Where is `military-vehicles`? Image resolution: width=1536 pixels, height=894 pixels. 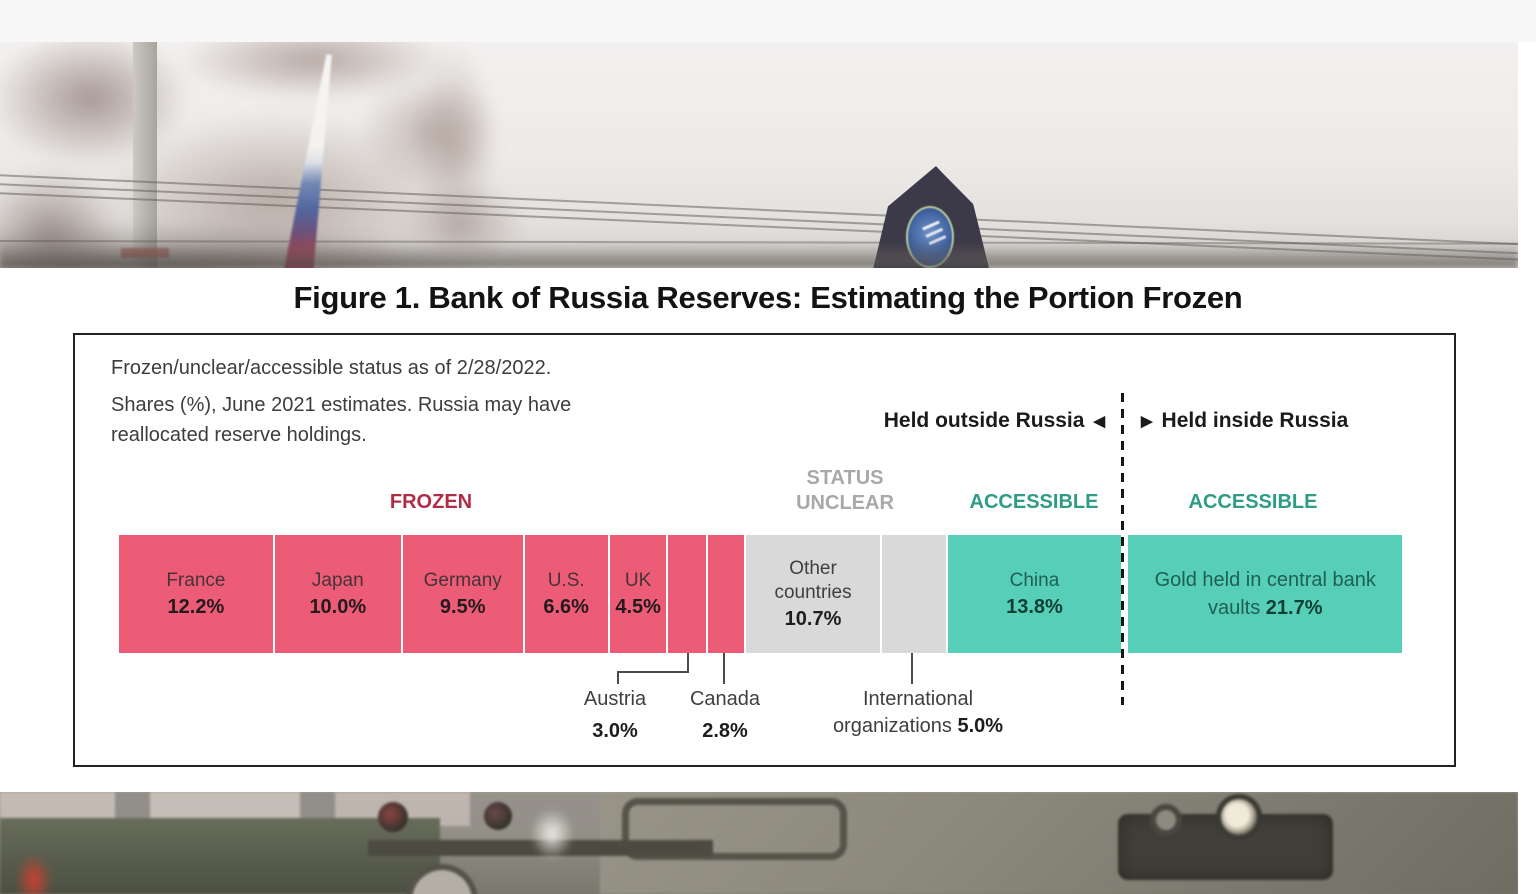
military-vehicles is located at coordinates (759, 843).